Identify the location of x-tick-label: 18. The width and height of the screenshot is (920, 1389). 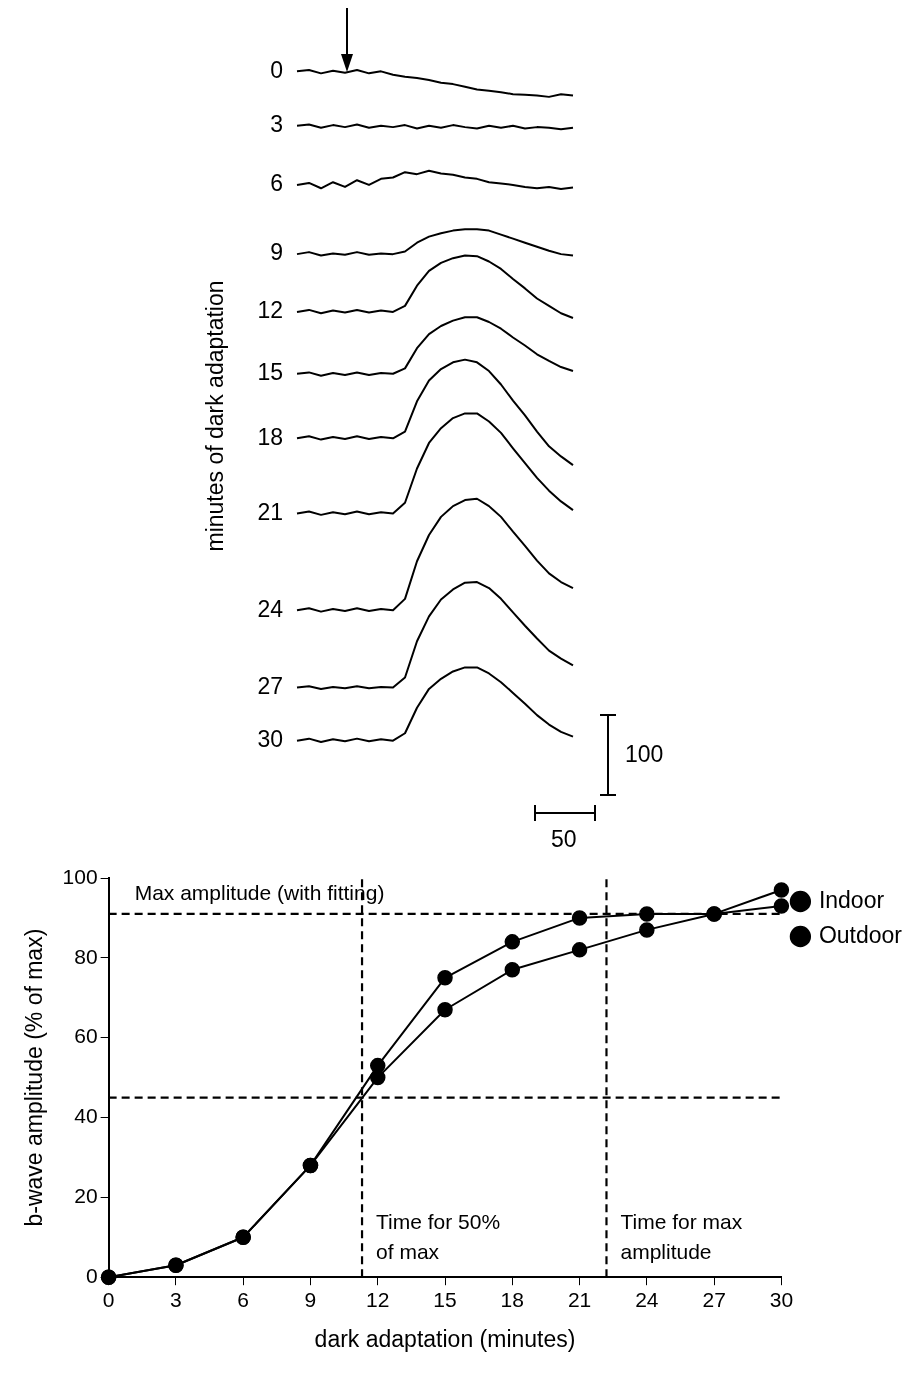
(512, 1299).